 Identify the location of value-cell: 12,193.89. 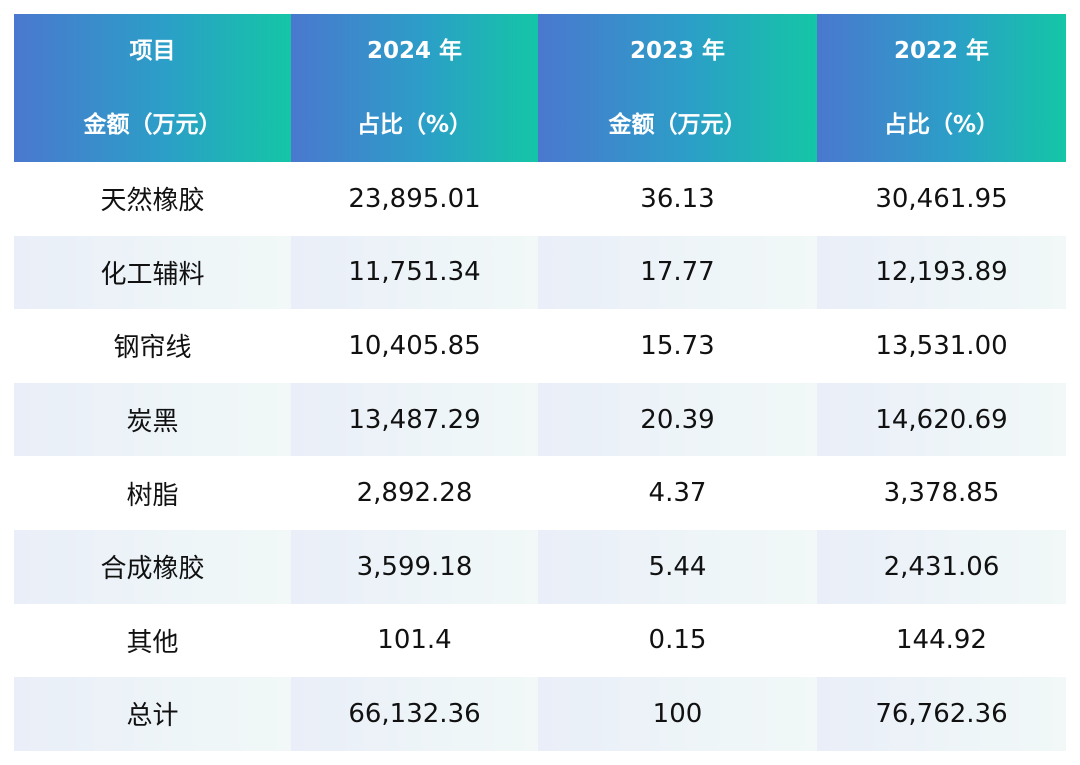
(941, 272).